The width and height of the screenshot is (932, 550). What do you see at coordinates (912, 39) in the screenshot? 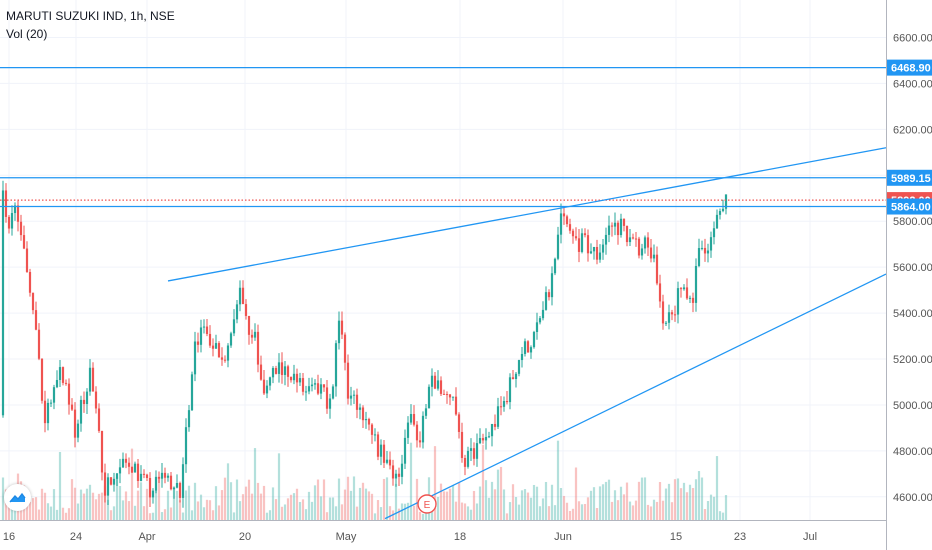
I see `y-tick-label: 6600.00` at bounding box center [912, 39].